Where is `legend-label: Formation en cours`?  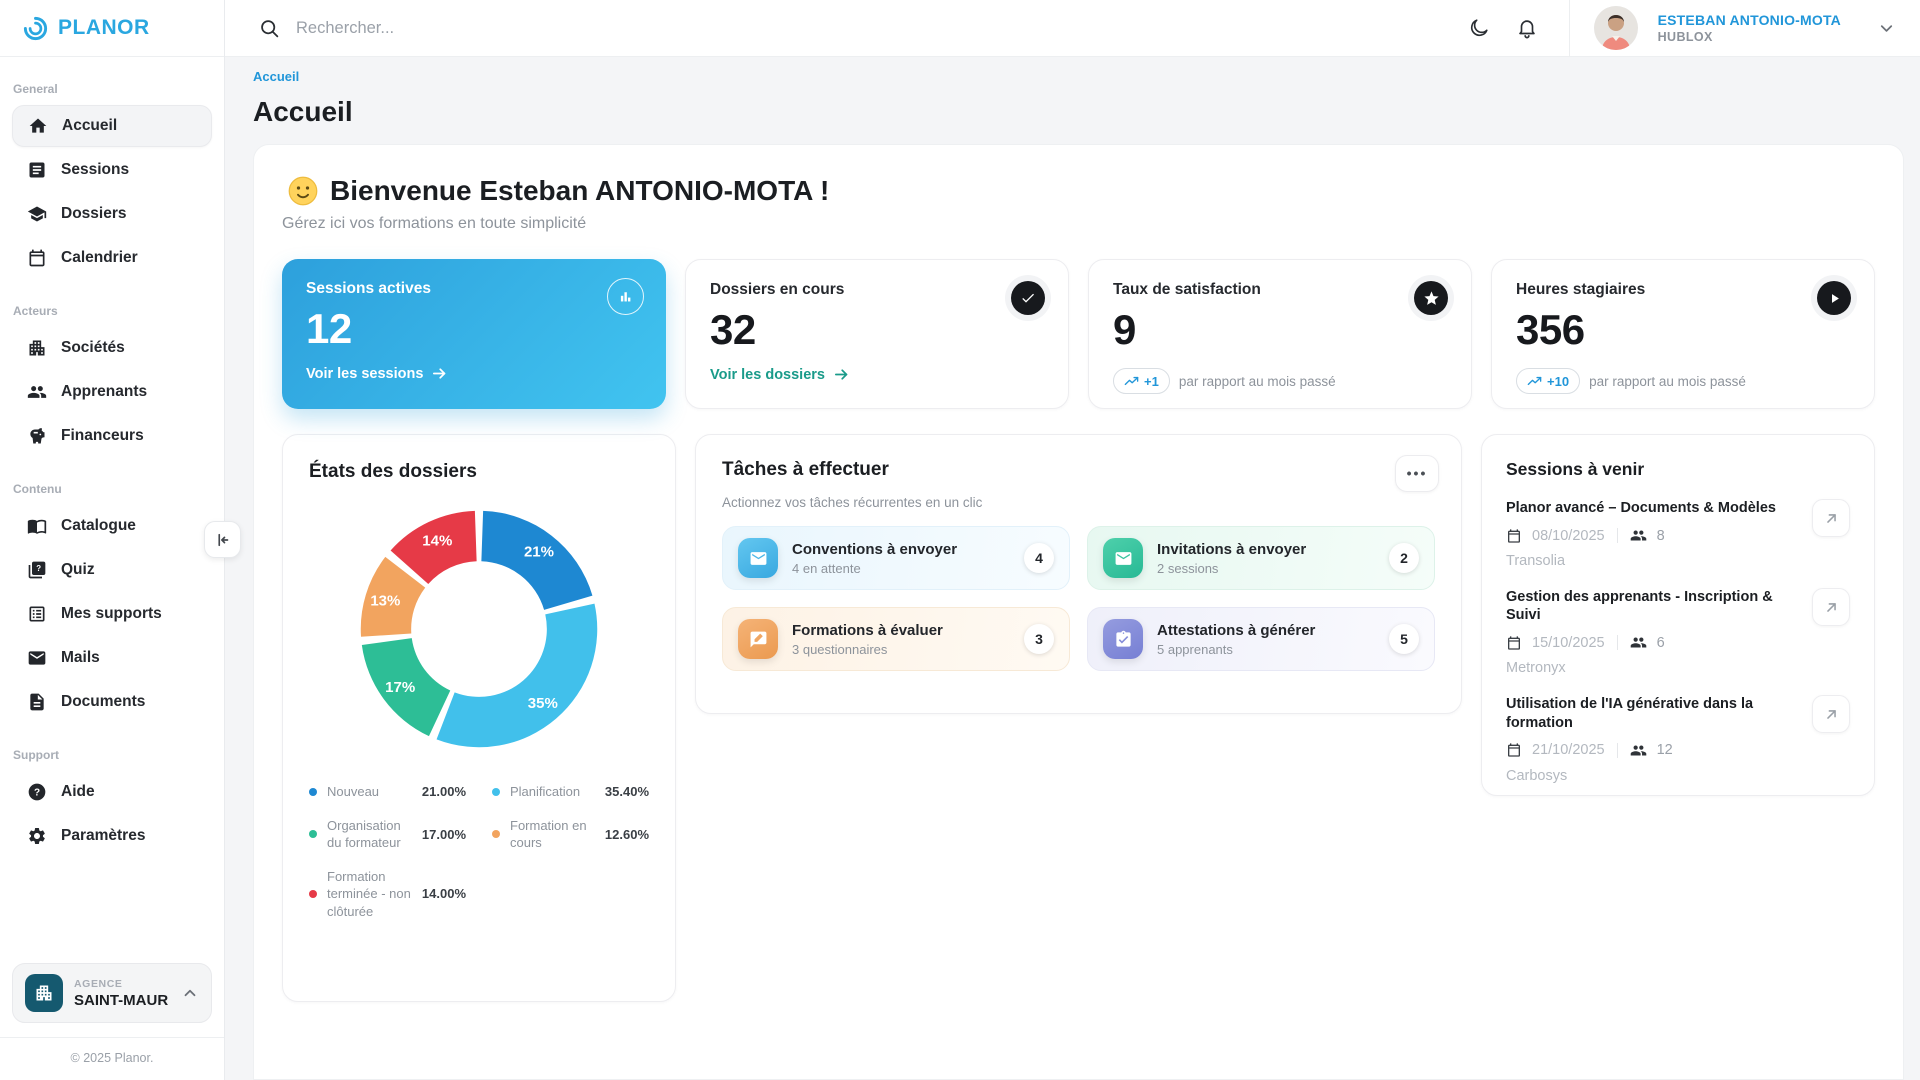 legend-label: Formation en cours is located at coordinates (548, 834).